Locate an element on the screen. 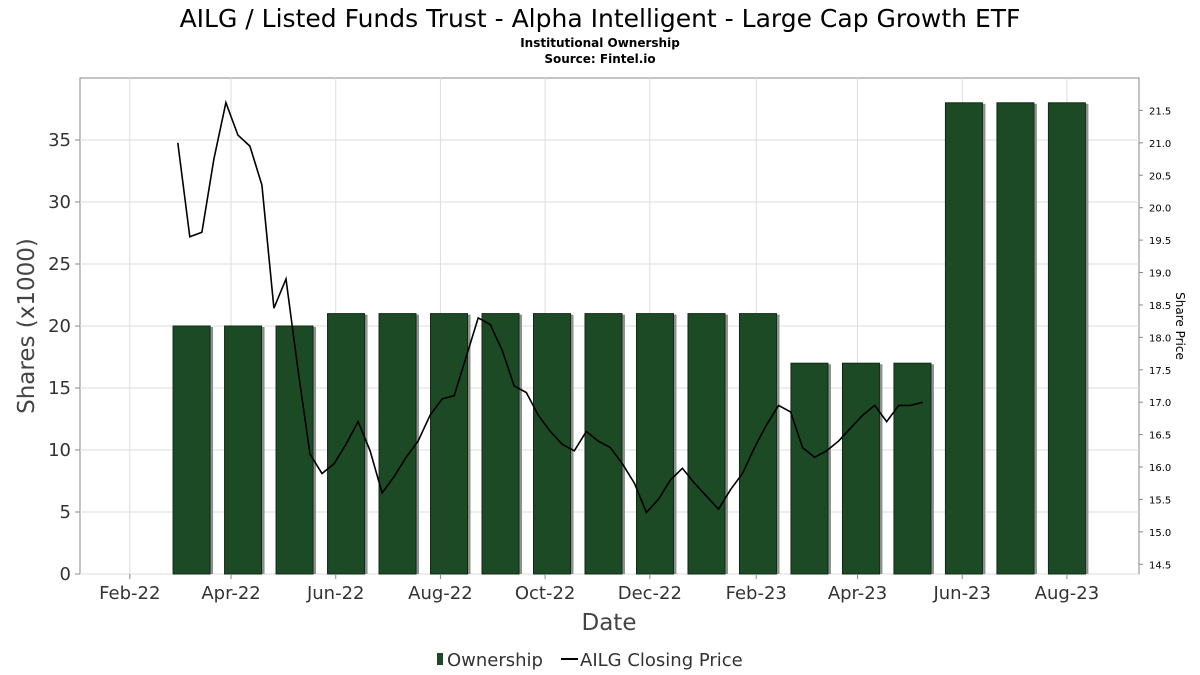  x-tick-label: Oct-22 is located at coordinates (545, 593).